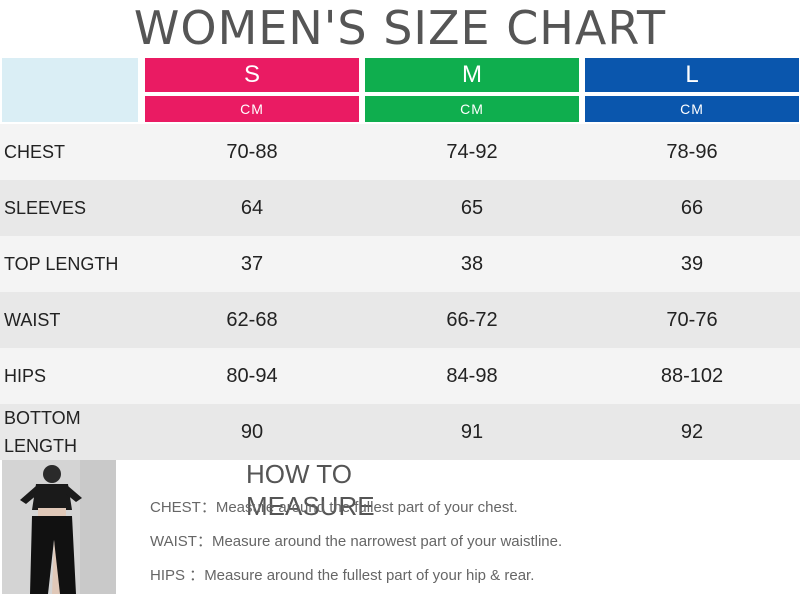  What do you see at coordinates (472, 75) in the screenshot?
I see `size-header-m: M` at bounding box center [472, 75].